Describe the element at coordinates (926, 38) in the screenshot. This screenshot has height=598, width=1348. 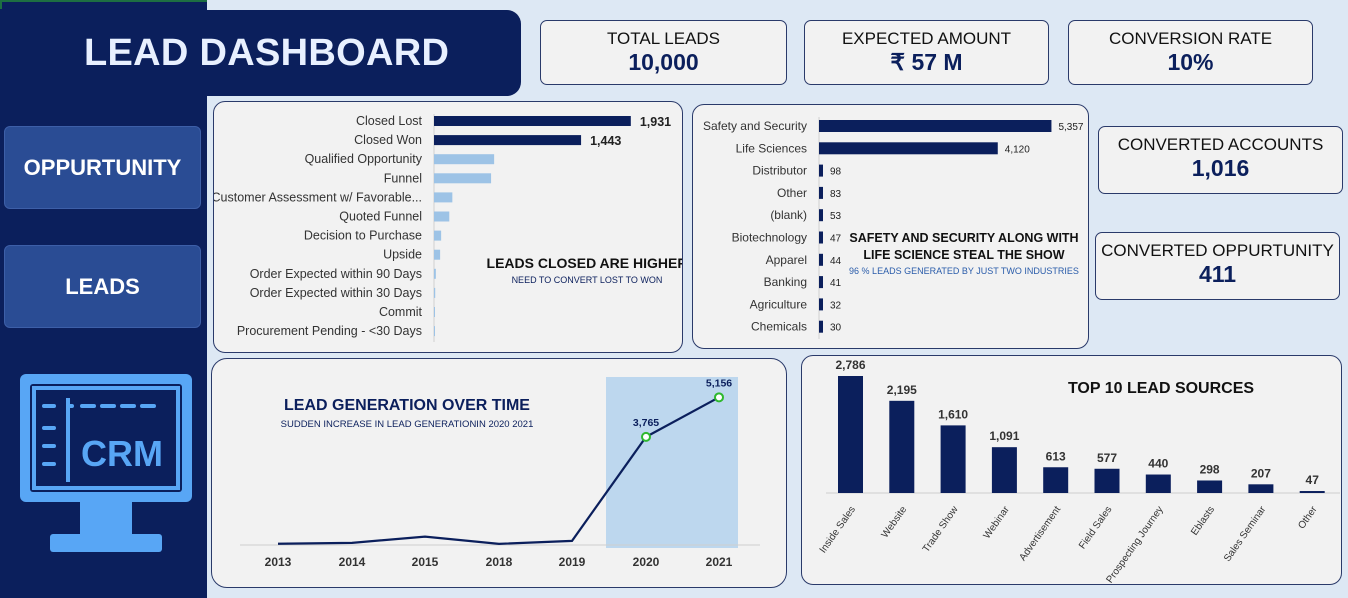
I see `kpi-label: EXPECTED AMOUNT` at that location.